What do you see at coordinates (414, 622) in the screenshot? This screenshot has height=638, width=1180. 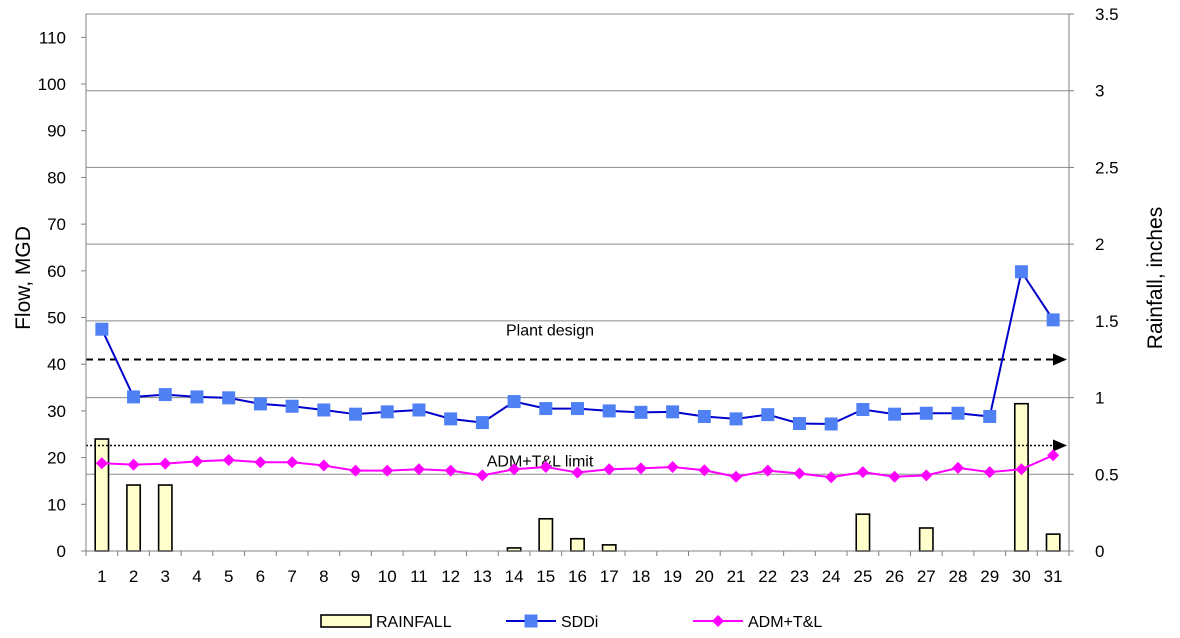 I see `legend-label-rainfall: RAINFALL` at bounding box center [414, 622].